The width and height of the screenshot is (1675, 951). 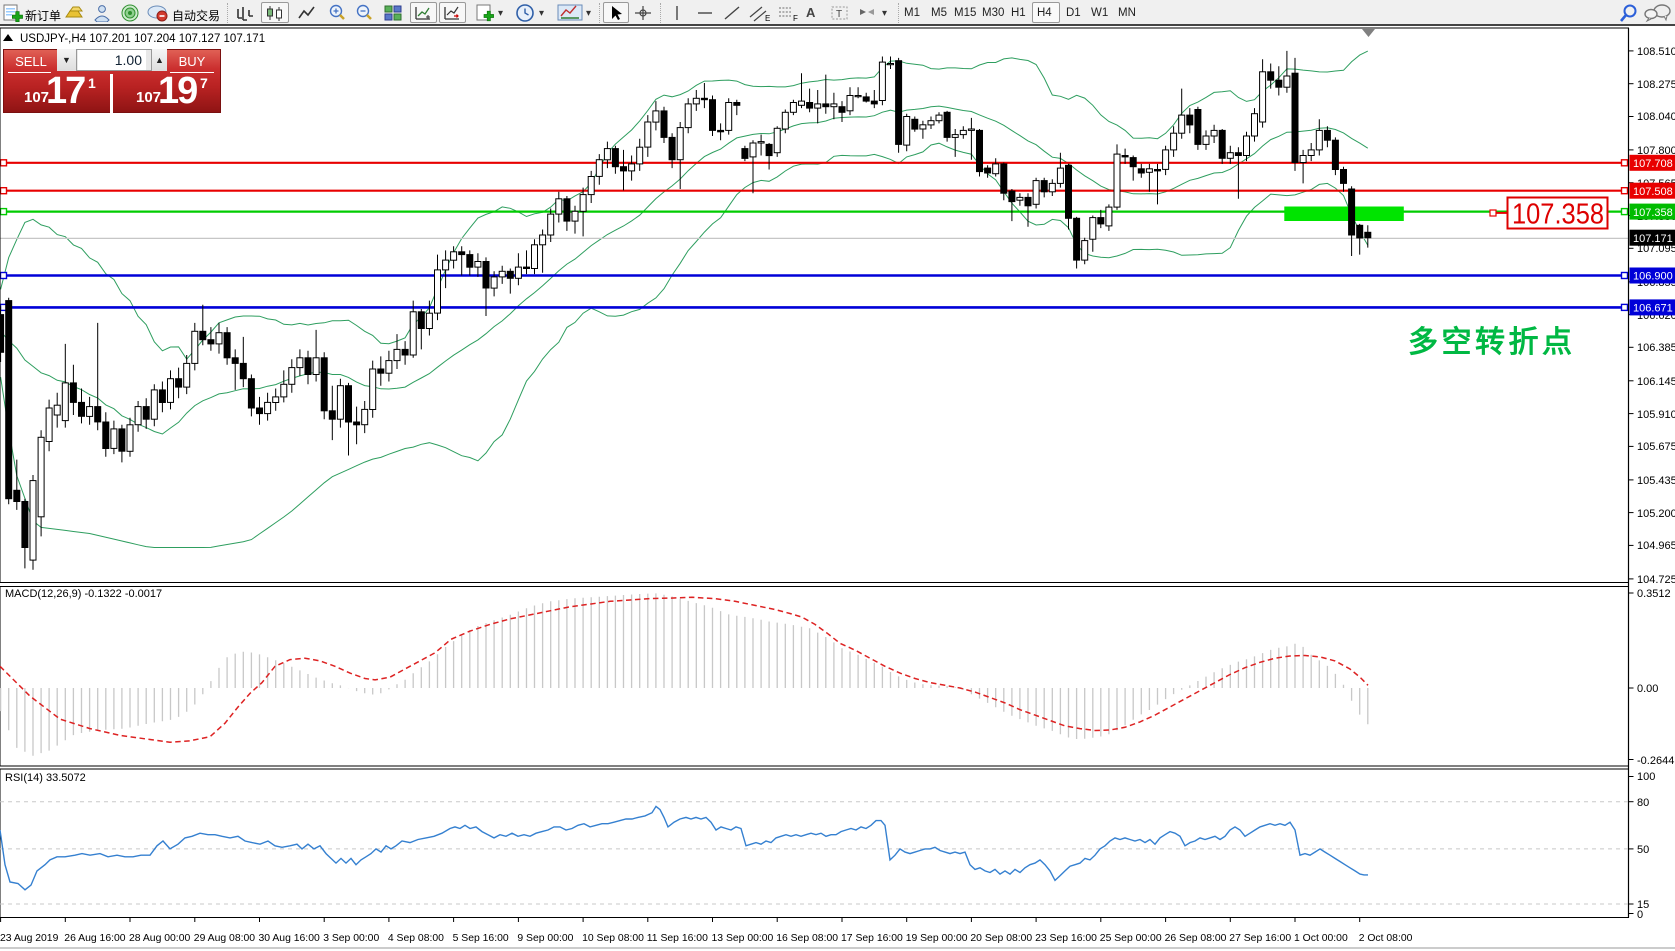 I want to click on svg-text: 17 Sep 16:00, so click(x=872, y=938).